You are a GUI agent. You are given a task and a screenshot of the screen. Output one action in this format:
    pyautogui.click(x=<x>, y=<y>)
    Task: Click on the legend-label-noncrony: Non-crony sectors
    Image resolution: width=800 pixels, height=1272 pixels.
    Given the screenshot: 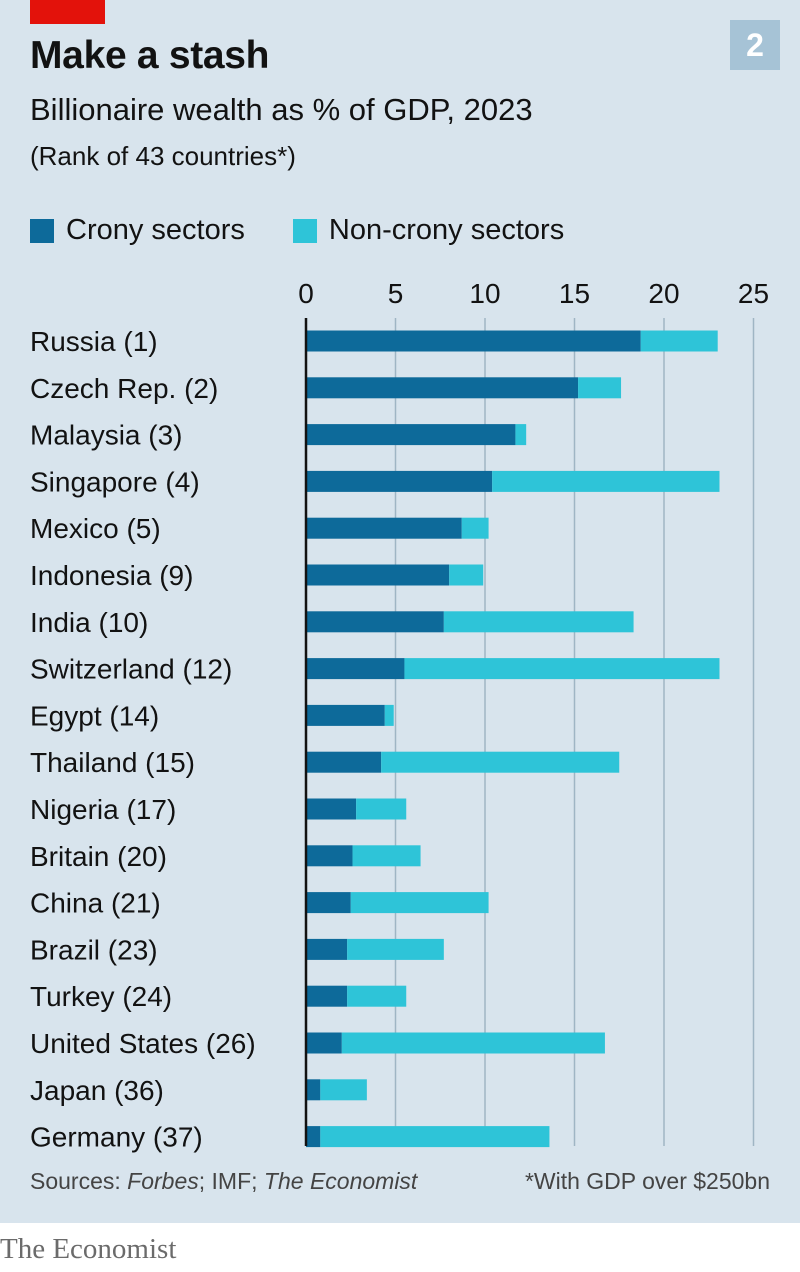 What is the action you would take?
    pyautogui.click(x=446, y=230)
    